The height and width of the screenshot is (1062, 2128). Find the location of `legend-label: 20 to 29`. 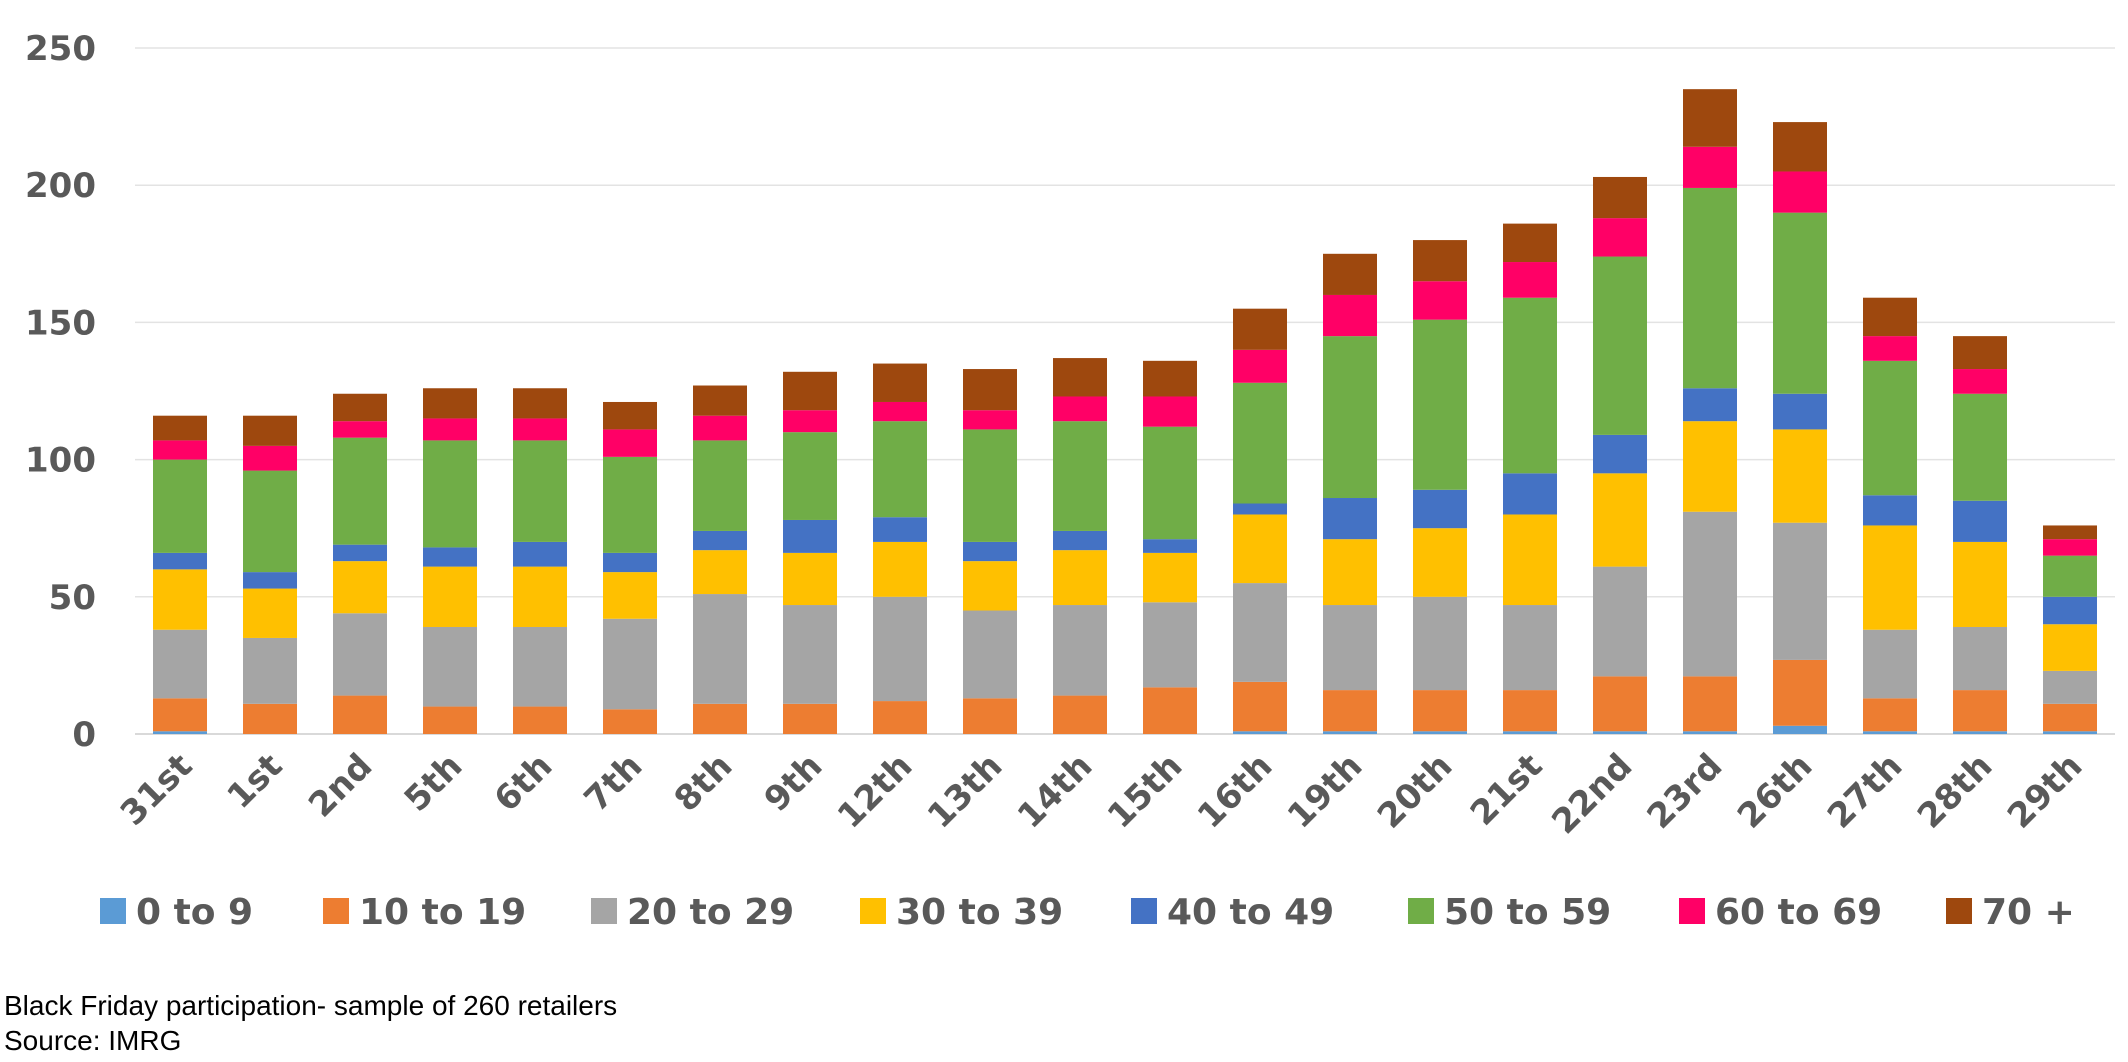

legend-label: 20 to 29 is located at coordinates (710, 912).